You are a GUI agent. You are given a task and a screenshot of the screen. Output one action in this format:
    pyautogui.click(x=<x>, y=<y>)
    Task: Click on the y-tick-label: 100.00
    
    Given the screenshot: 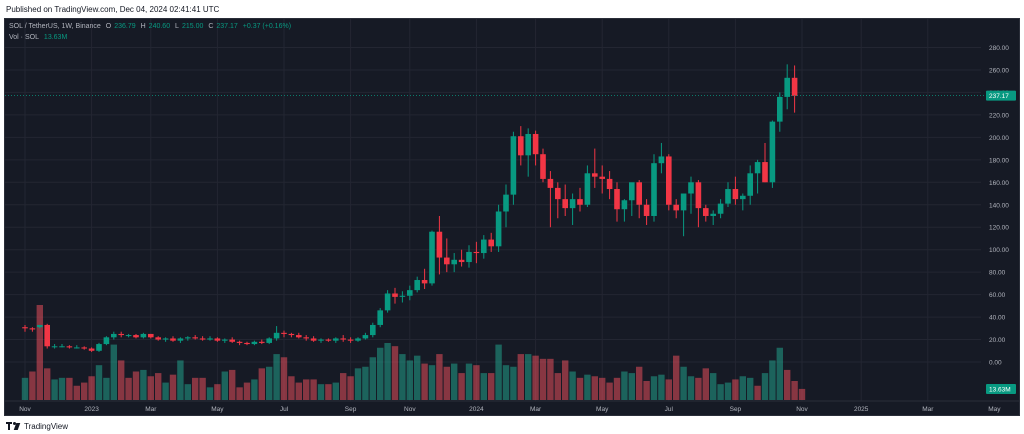 What is the action you would take?
    pyautogui.click(x=999, y=250)
    